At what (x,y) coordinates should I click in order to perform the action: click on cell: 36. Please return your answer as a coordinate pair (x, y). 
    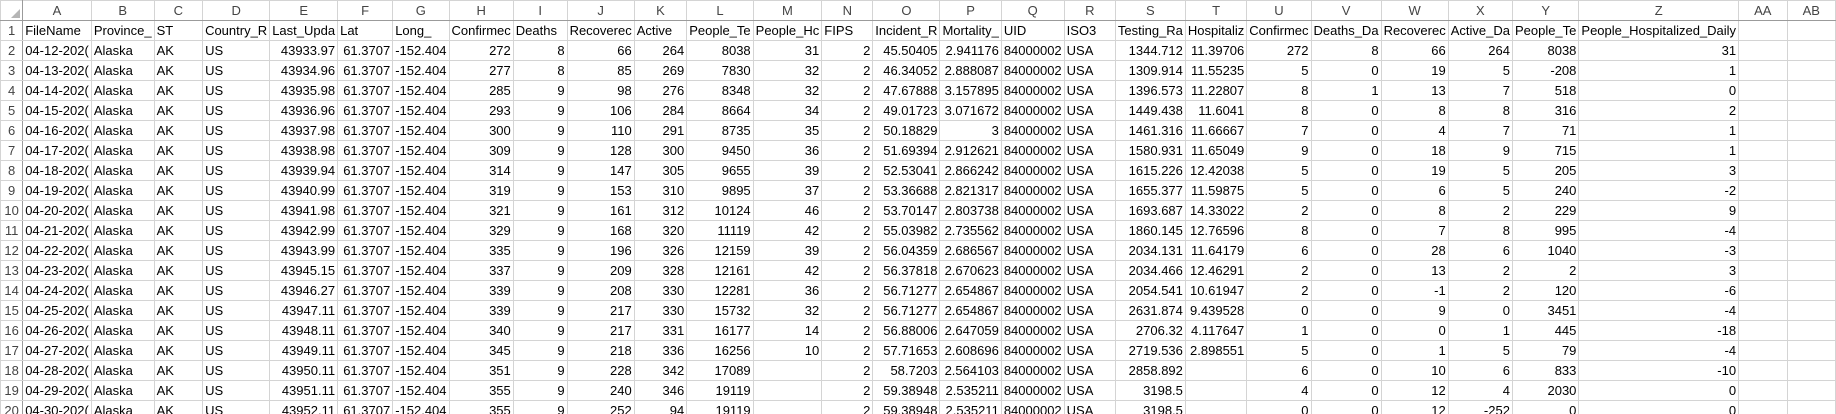
    Looking at the image, I should click on (787, 150).